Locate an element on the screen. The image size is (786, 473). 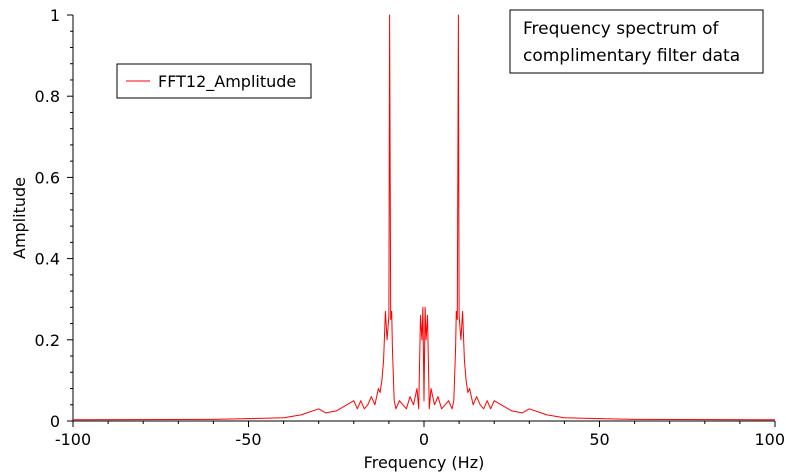
legend: FFT12_Amplitude is located at coordinates (214, 81).